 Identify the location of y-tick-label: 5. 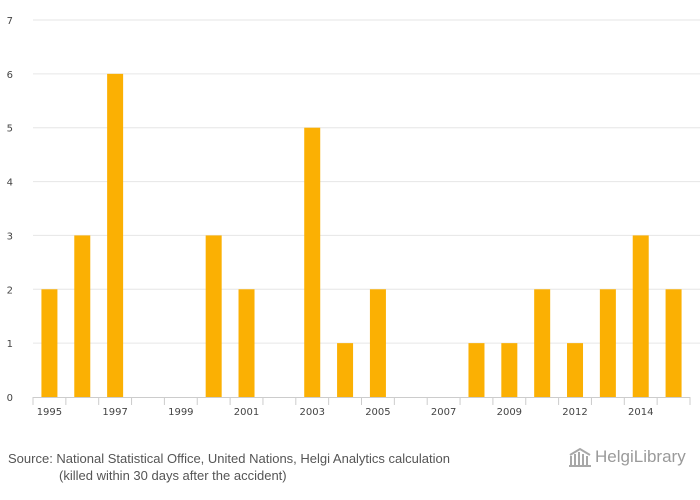
(10, 129).